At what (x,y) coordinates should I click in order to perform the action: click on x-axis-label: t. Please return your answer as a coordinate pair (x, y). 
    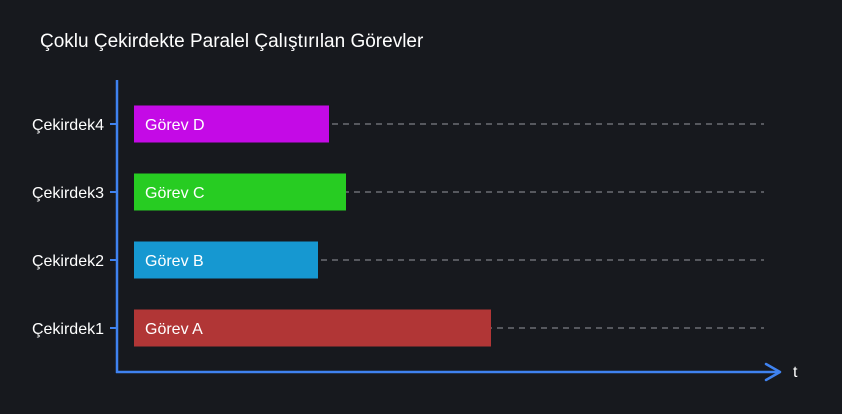
    Looking at the image, I should click on (795, 372).